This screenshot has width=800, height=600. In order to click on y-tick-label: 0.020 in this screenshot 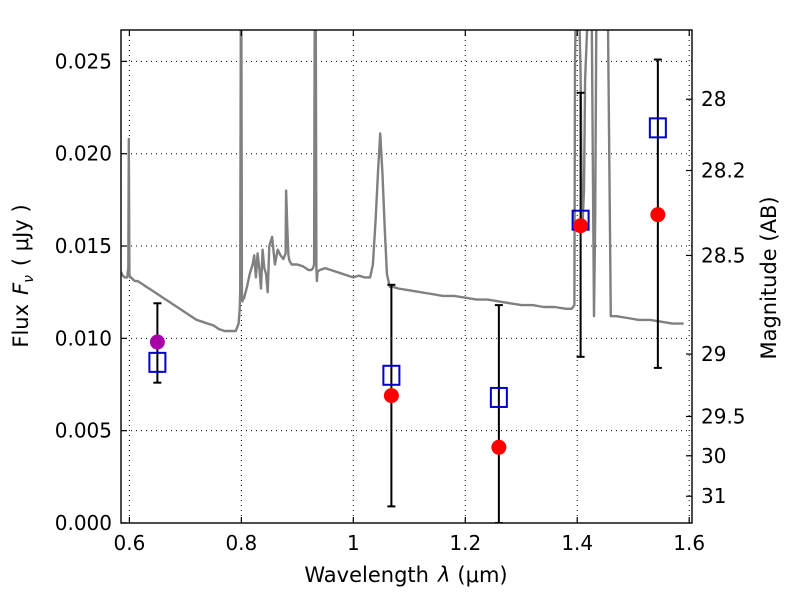, I will do `click(83, 154)`.